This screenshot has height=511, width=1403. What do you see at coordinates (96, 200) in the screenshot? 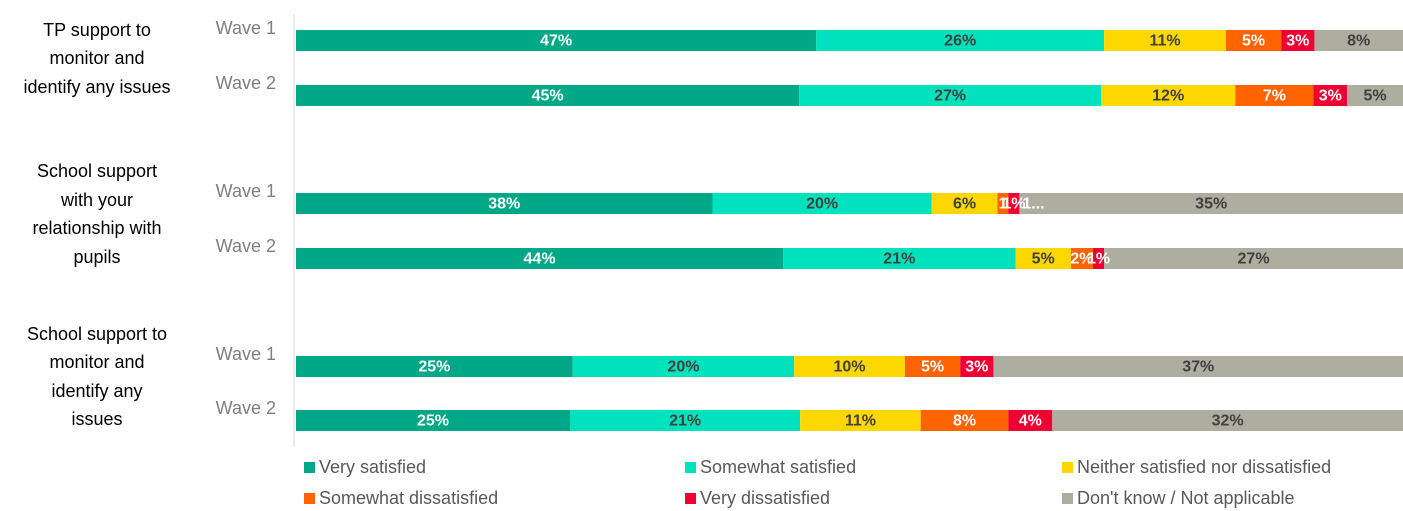
I see `category-label: with your` at bounding box center [96, 200].